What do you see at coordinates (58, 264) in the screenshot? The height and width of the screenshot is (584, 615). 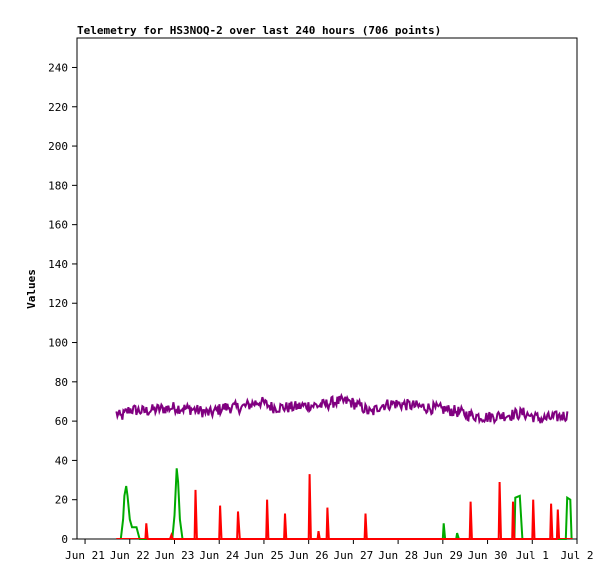 I see `y-tick-label: 140` at bounding box center [58, 264].